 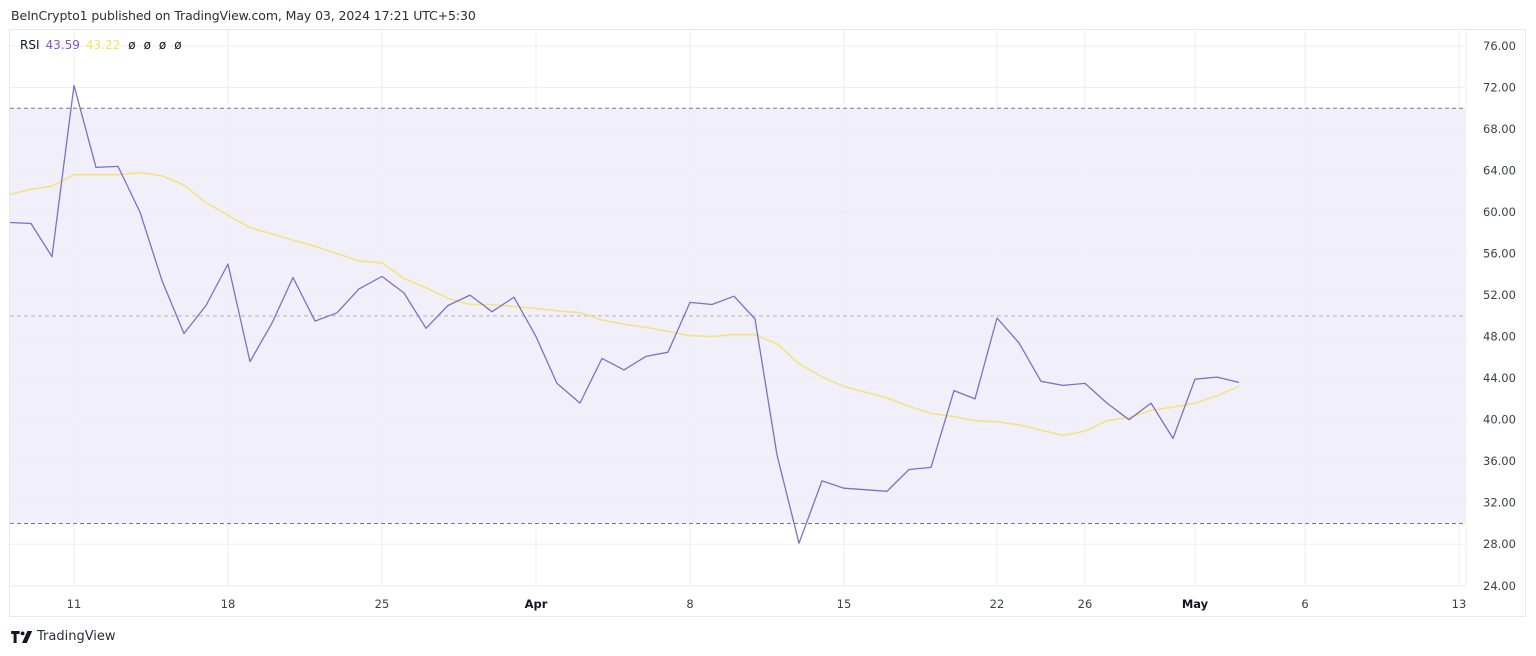 I want to click on na-value-3: ø, so click(x=162, y=45).